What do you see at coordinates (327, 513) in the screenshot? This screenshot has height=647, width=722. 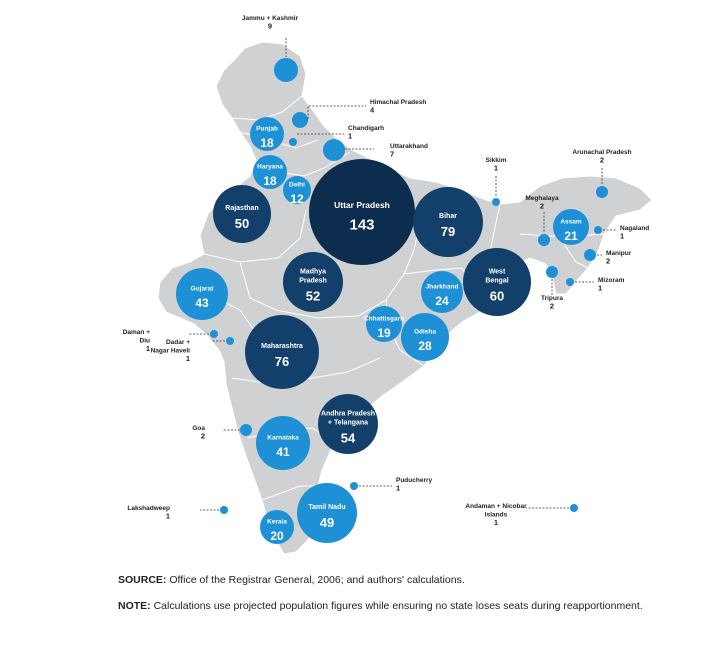 I see `bubble-tamil-nadu` at bounding box center [327, 513].